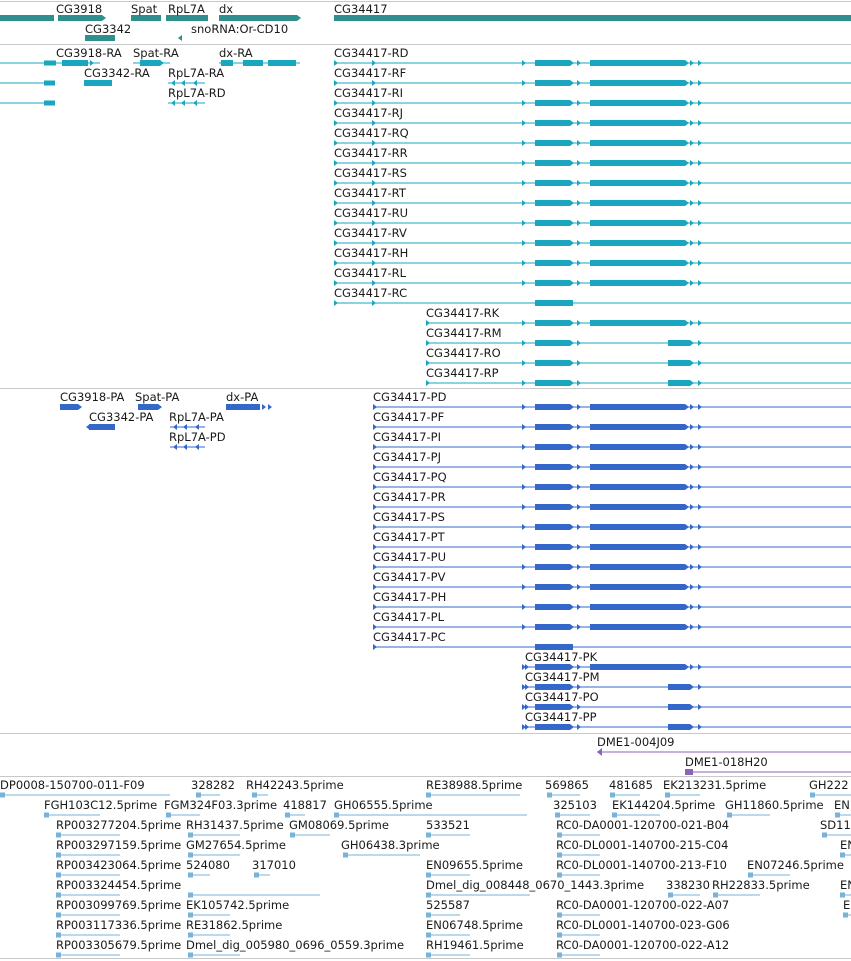 This screenshot has height=961, width=851. Describe the element at coordinates (643, 905) in the screenshot. I see `ests-label: RC0-DA0001-120700-022-A07` at that location.